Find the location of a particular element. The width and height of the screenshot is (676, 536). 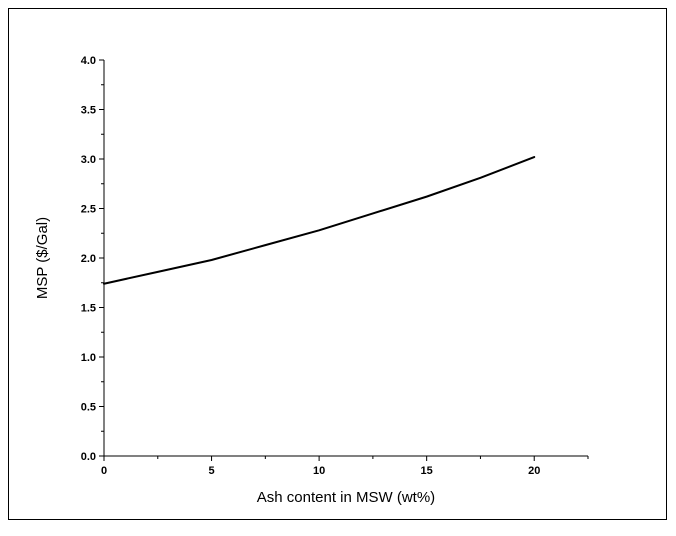

y-tick-label: 0.0 is located at coordinates (88, 457).